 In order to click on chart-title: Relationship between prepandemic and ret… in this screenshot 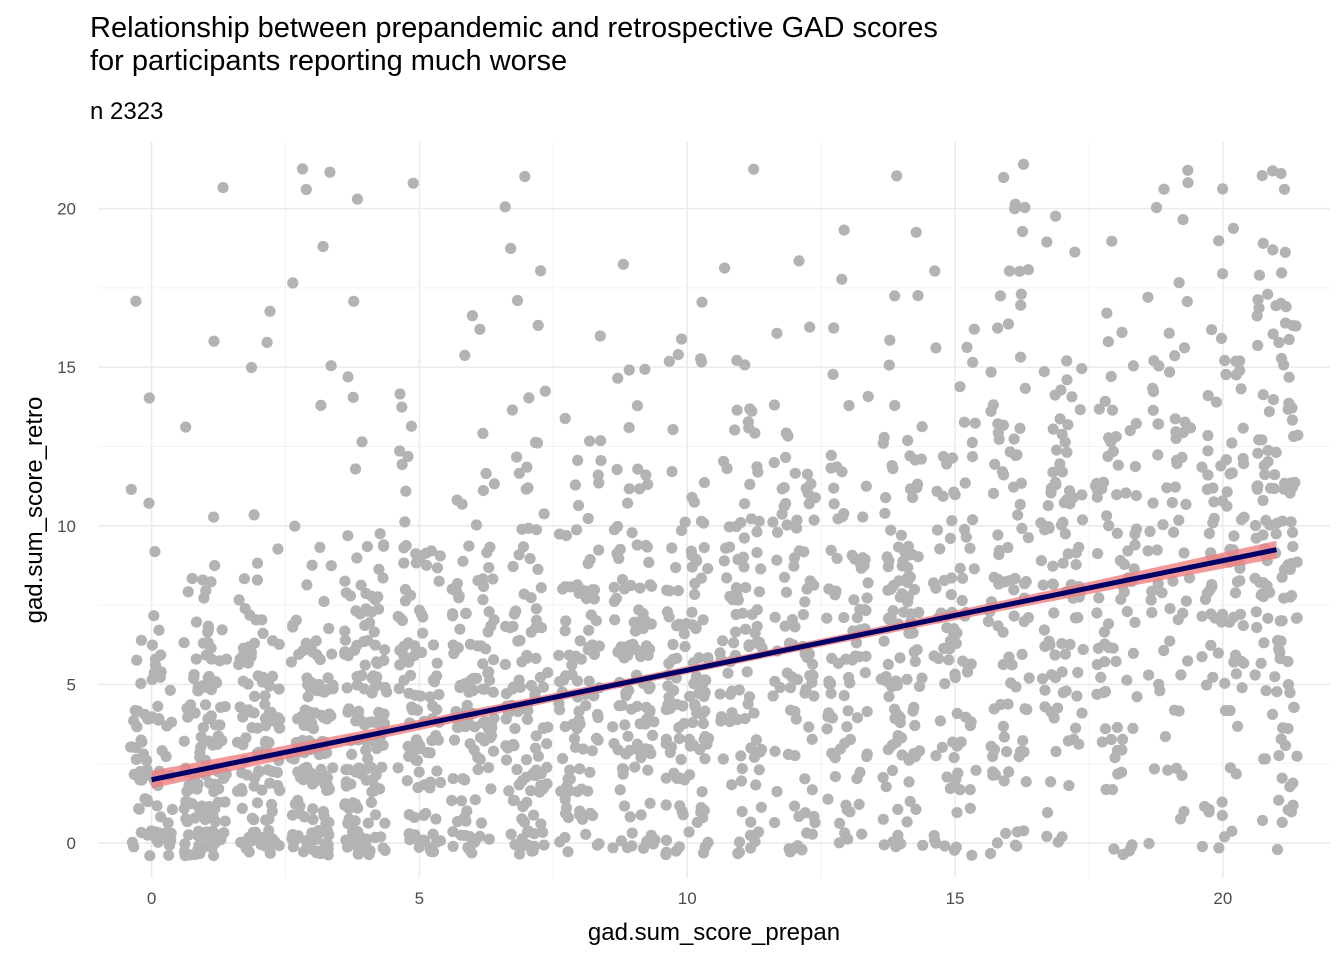, I will do `click(514, 44)`.